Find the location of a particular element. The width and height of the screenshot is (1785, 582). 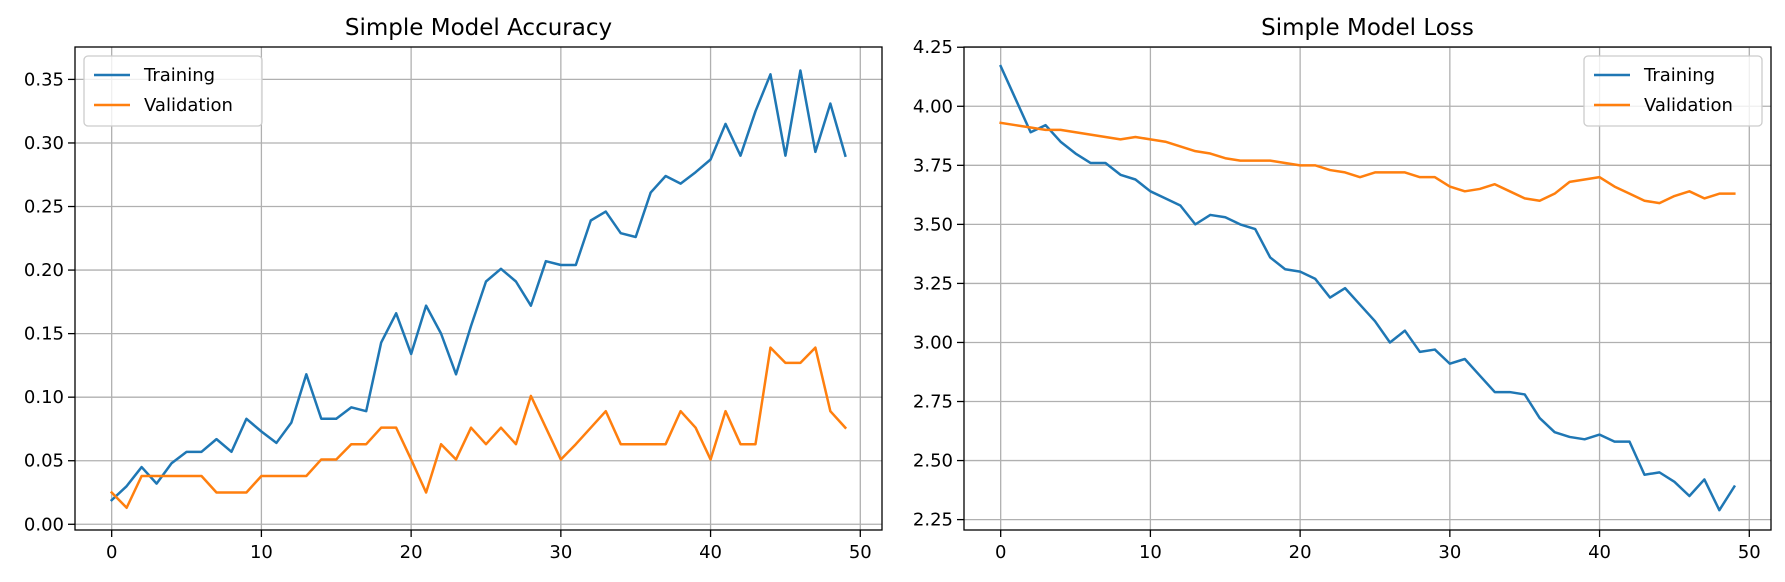

accuracy-x-tick-label-5: 50 is located at coordinates (860, 552).